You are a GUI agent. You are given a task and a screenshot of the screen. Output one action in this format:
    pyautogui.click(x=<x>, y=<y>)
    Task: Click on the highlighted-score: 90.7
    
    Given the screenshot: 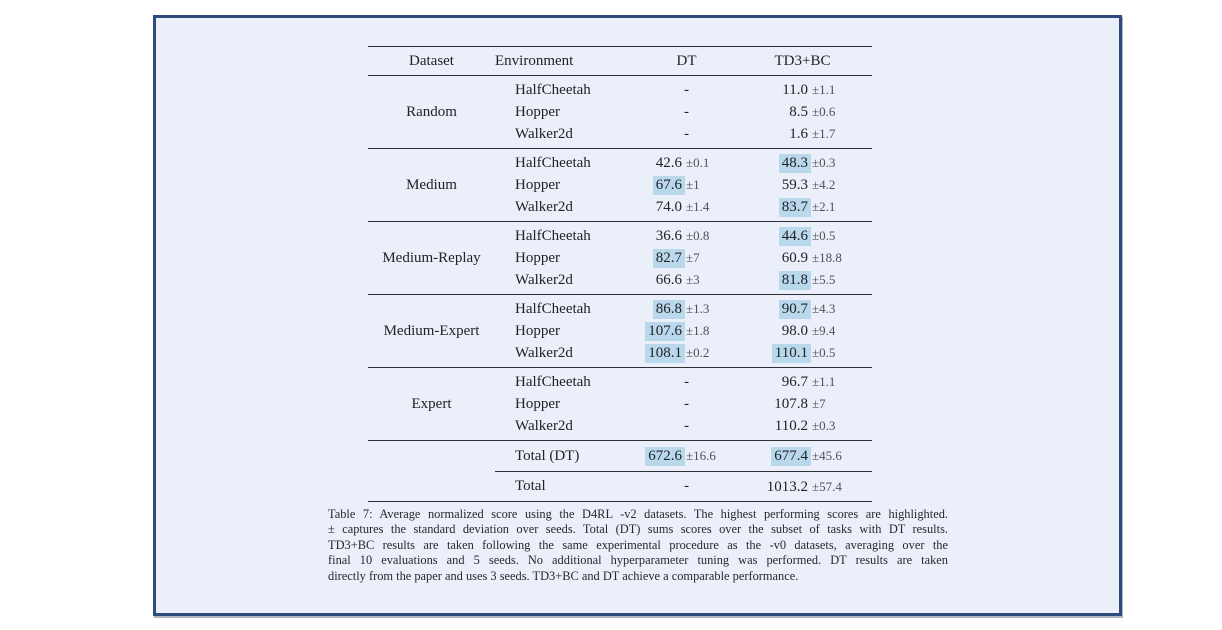 What is the action you would take?
    pyautogui.click(x=794, y=309)
    